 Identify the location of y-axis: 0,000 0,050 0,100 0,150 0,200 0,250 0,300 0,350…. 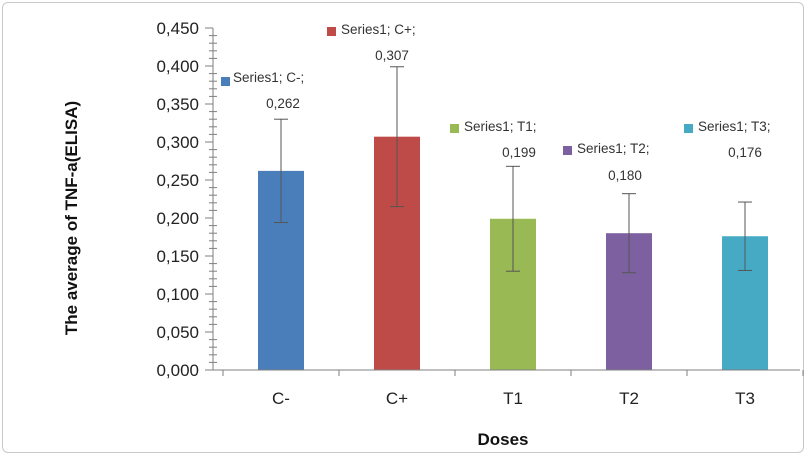
(186, 199).